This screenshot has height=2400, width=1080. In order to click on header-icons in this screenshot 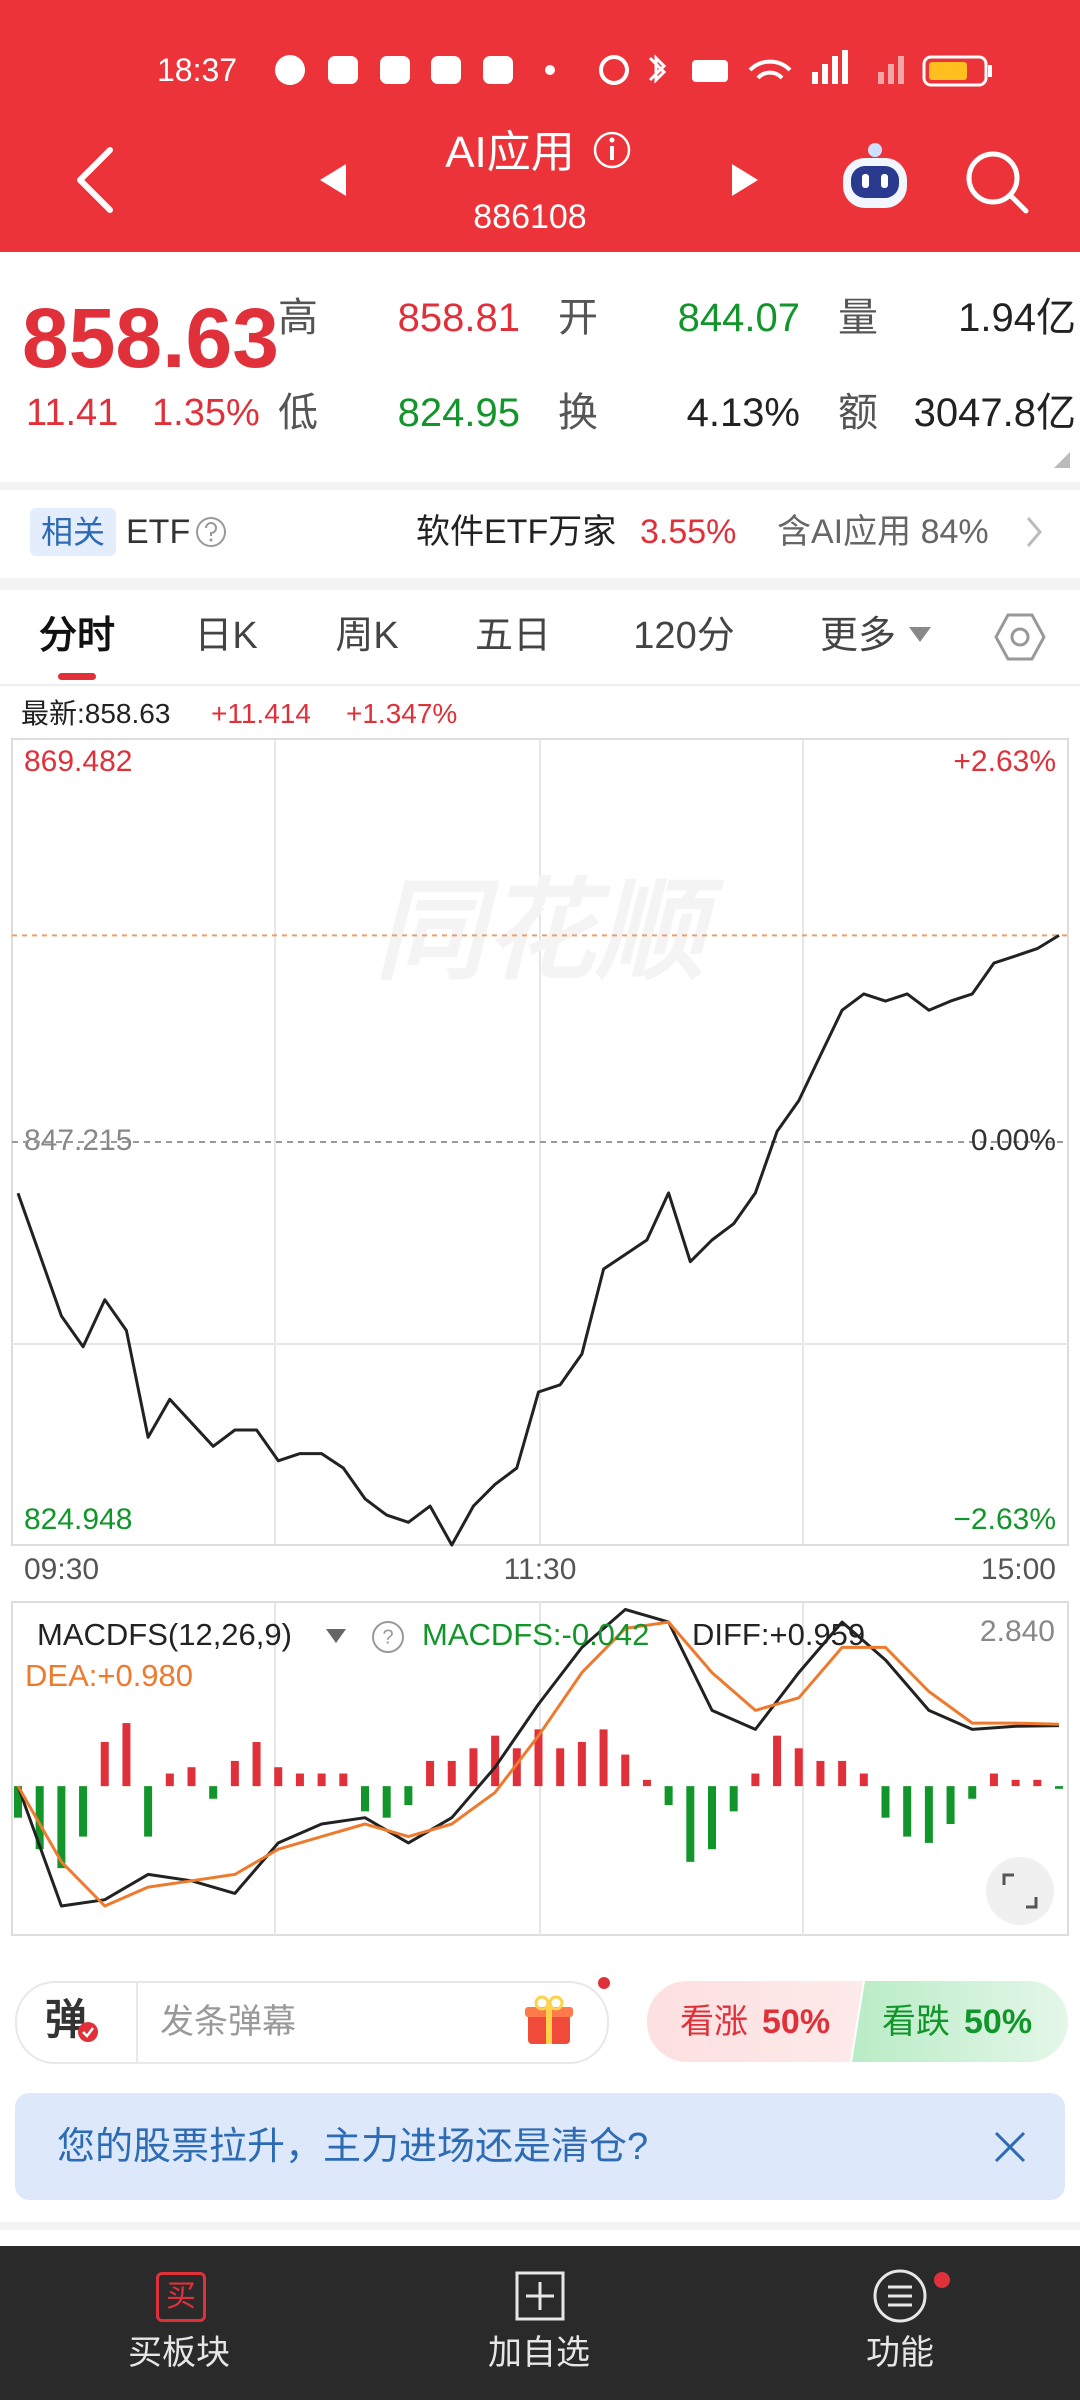, I will do `click(553, 132)`.